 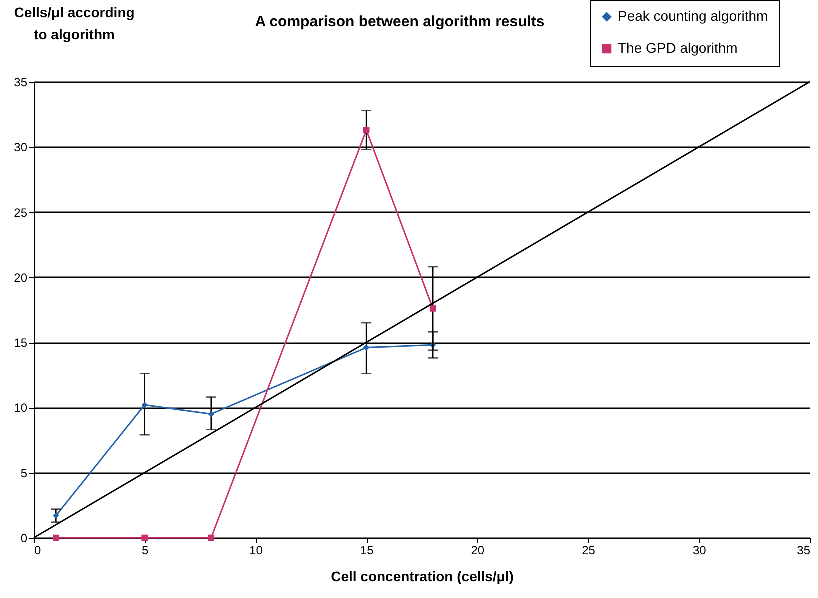 I want to click on x-tick-label: 30, so click(x=699, y=551).